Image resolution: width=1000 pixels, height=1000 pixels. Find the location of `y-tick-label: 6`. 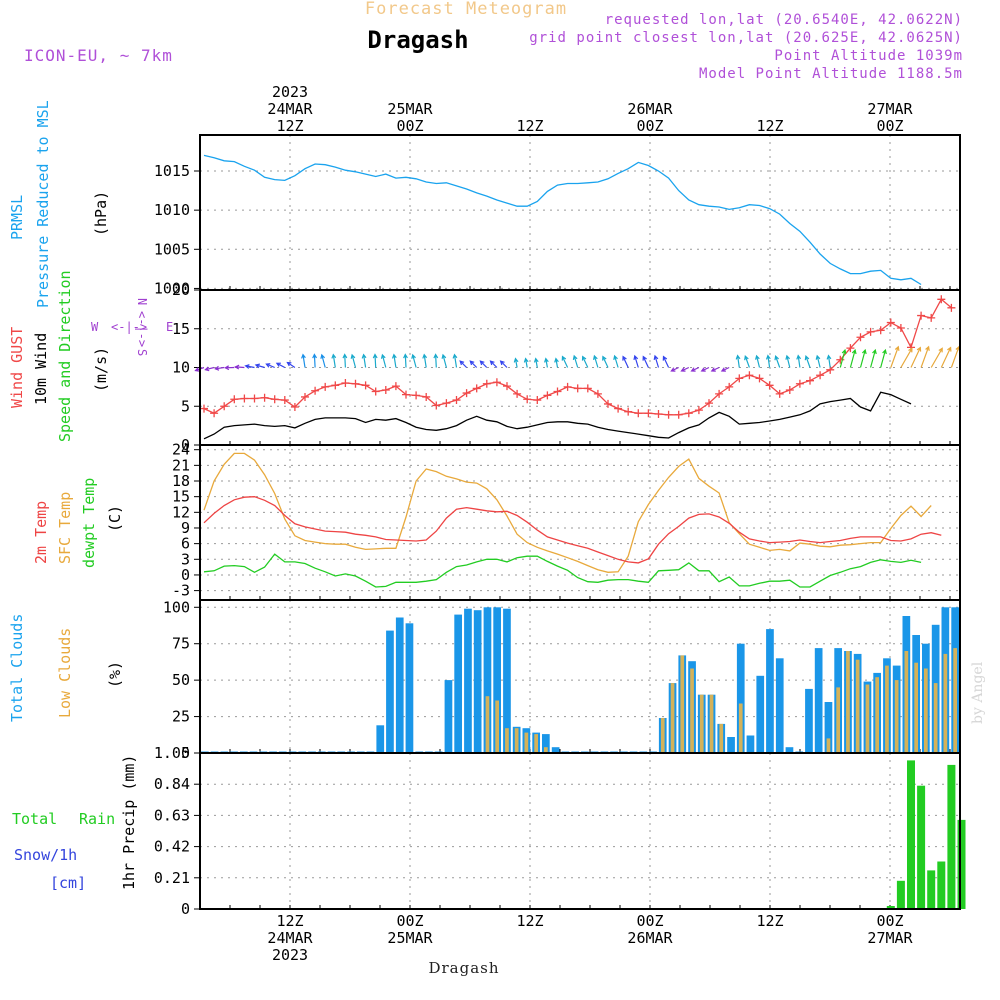

y-tick-label: 6 is located at coordinates (185, 544).